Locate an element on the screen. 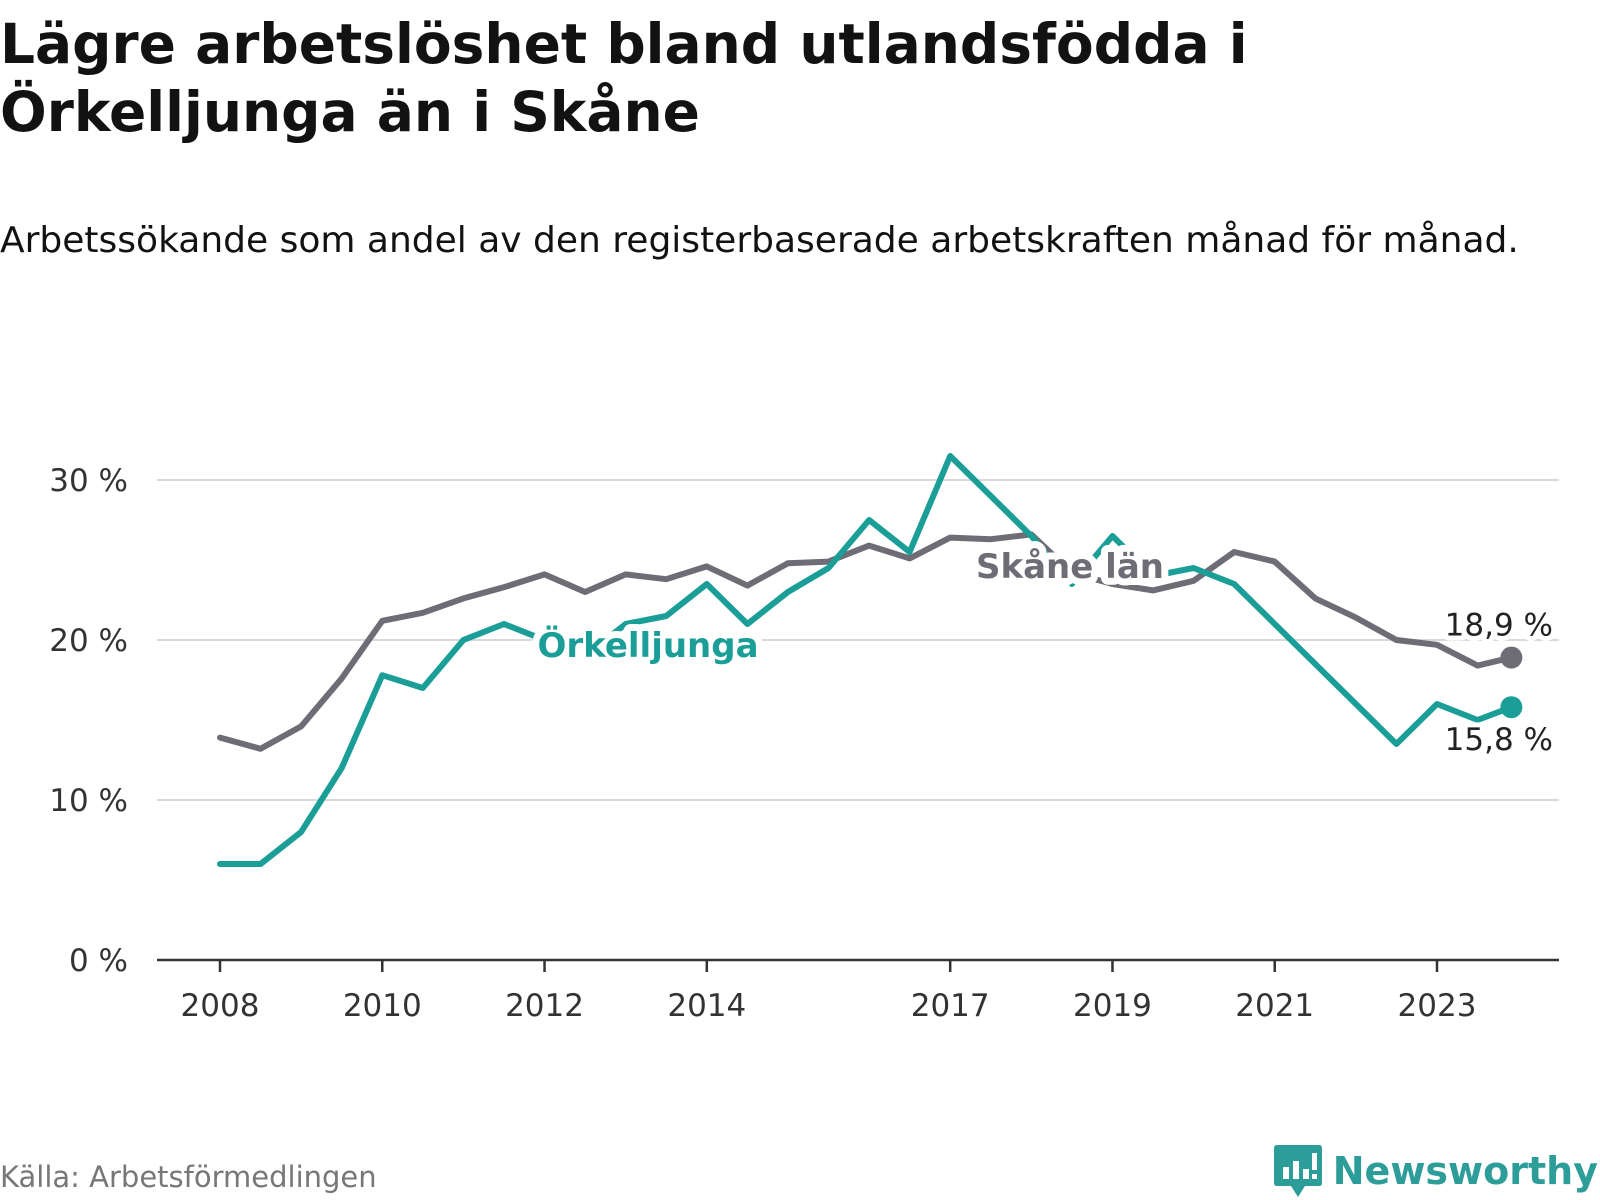 This screenshot has height=1200, width=1600. x-tick-label: 2017 is located at coordinates (950, 1006).